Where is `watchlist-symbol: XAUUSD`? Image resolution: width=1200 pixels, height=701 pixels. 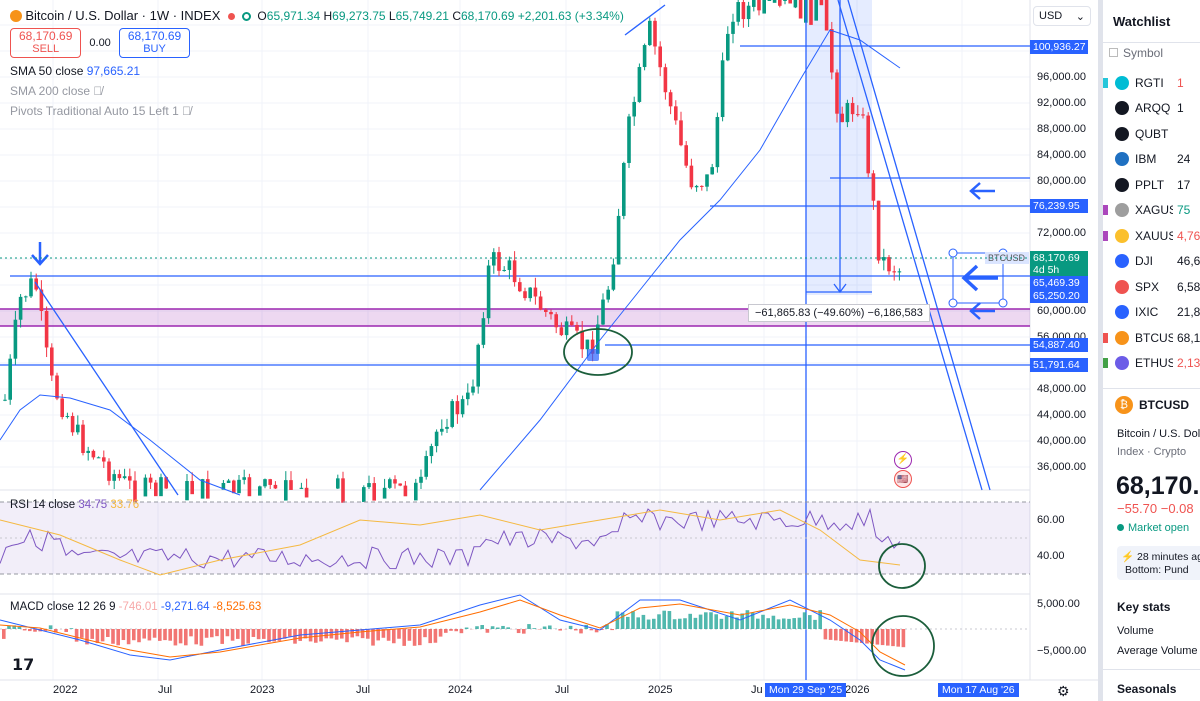 watchlist-symbol: XAUUSD is located at coordinates (1154, 235).